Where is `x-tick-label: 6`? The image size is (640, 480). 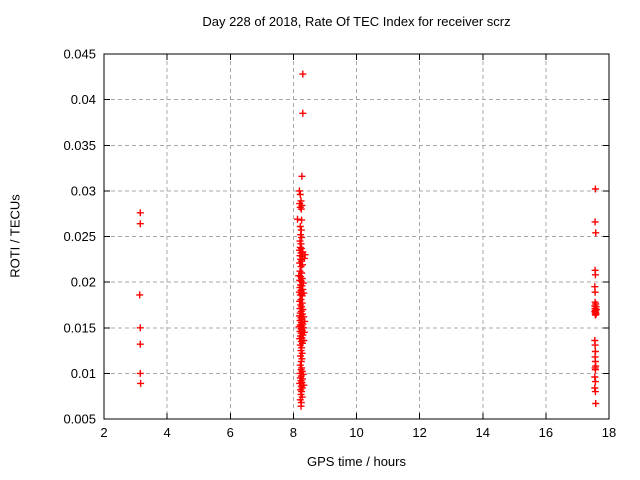 x-tick-label: 6 is located at coordinates (230, 432).